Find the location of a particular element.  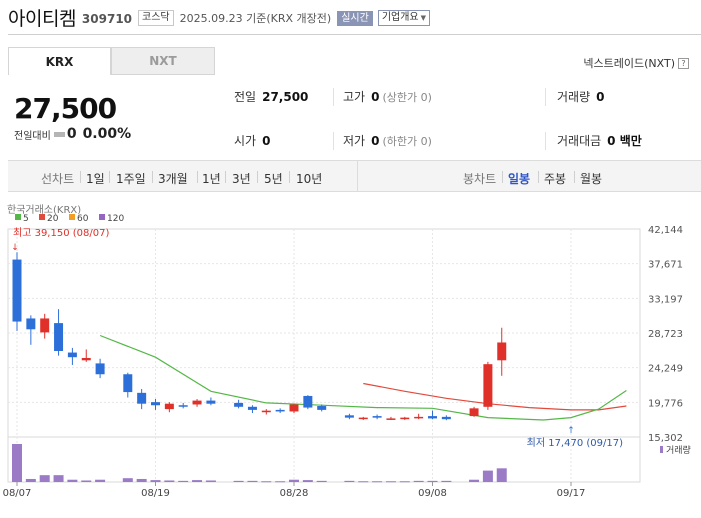

chart-source: 한국거래소(KRX) is located at coordinates (44, 210).